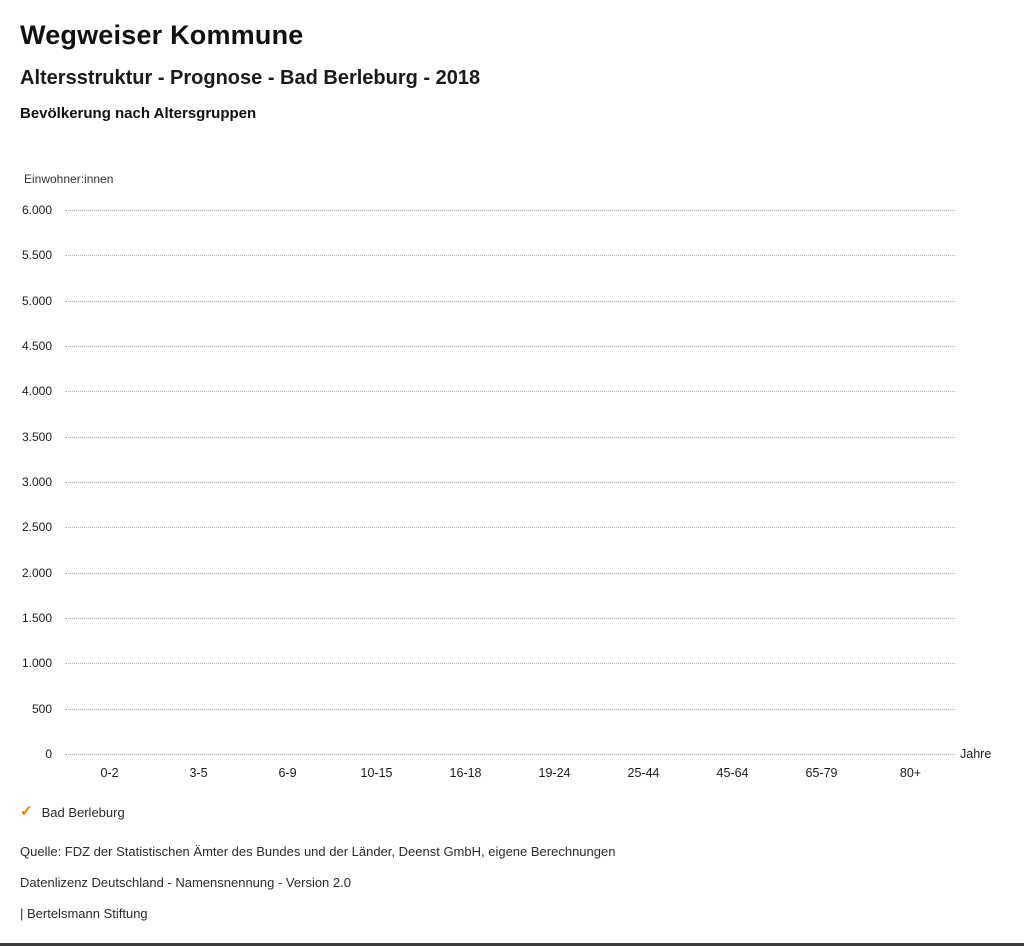 The image size is (1024, 946). What do you see at coordinates (36, 210) in the screenshot?
I see `y-tick-label: 6.000` at bounding box center [36, 210].